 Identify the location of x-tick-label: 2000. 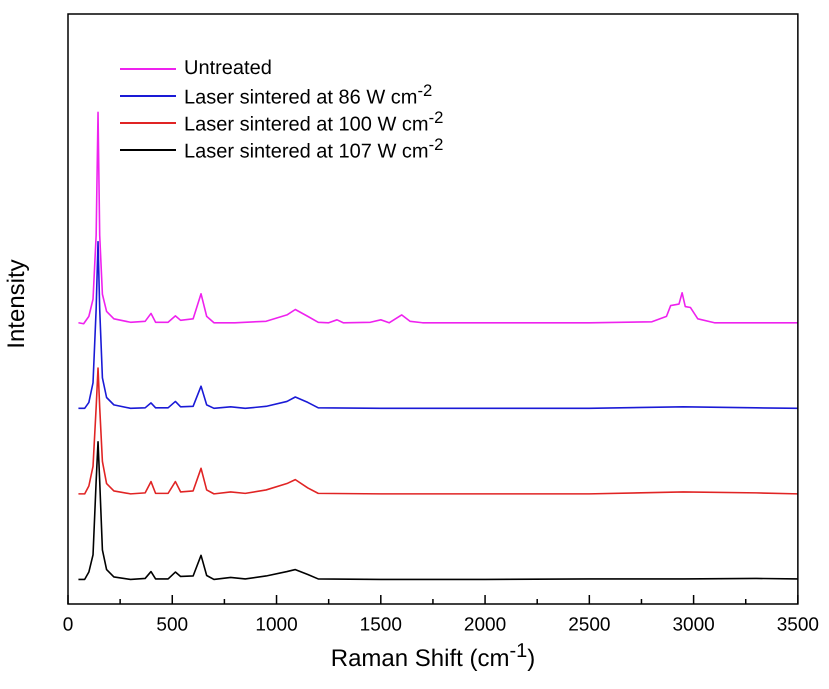
(485, 625).